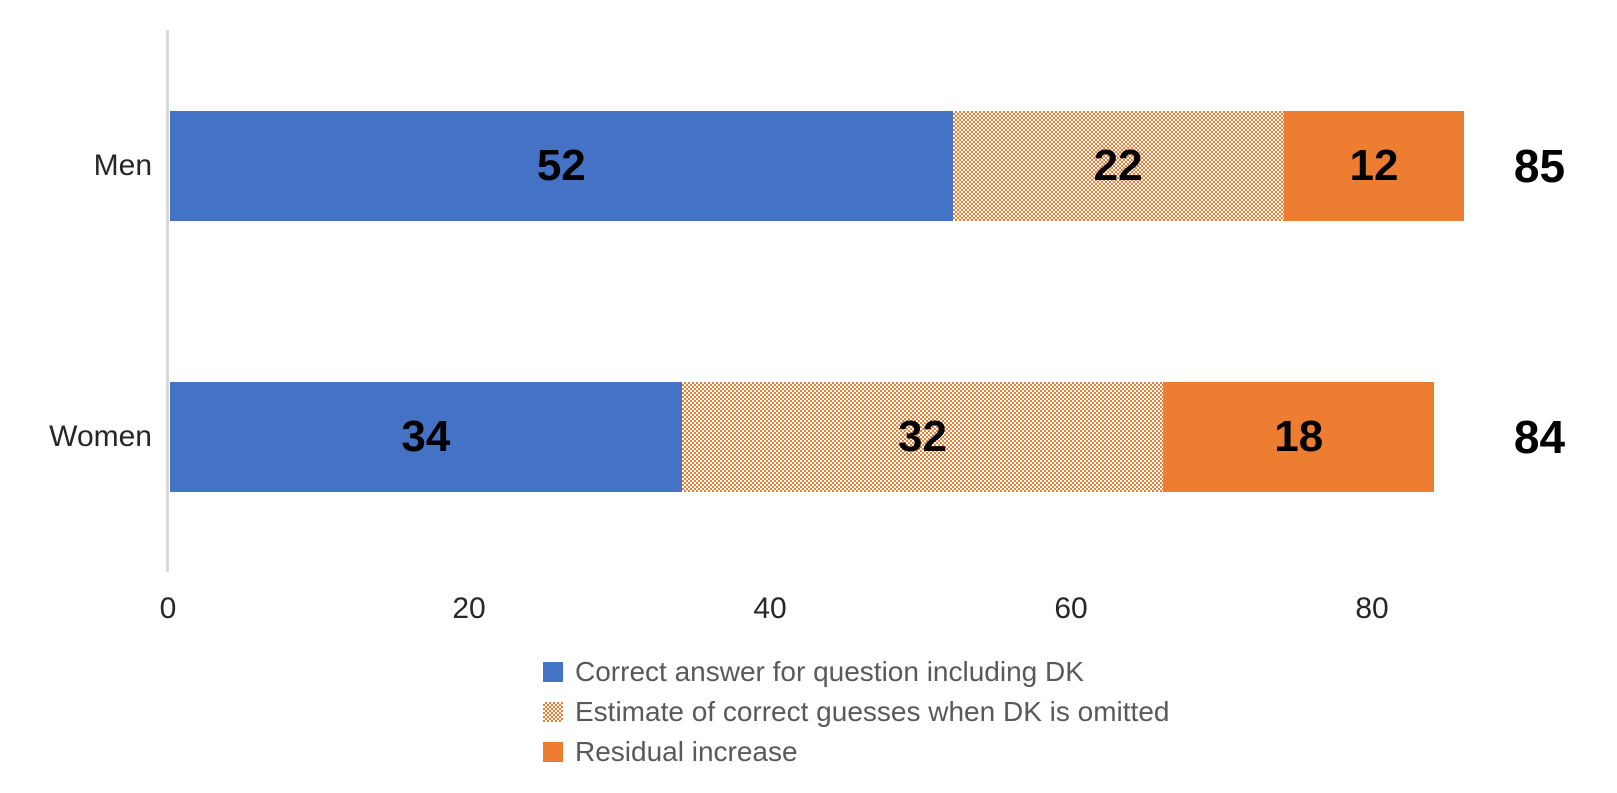 Image resolution: width=1617 pixels, height=793 pixels. What do you see at coordinates (1372, 608) in the screenshot?
I see `x-axis-tick-label: 80` at bounding box center [1372, 608].